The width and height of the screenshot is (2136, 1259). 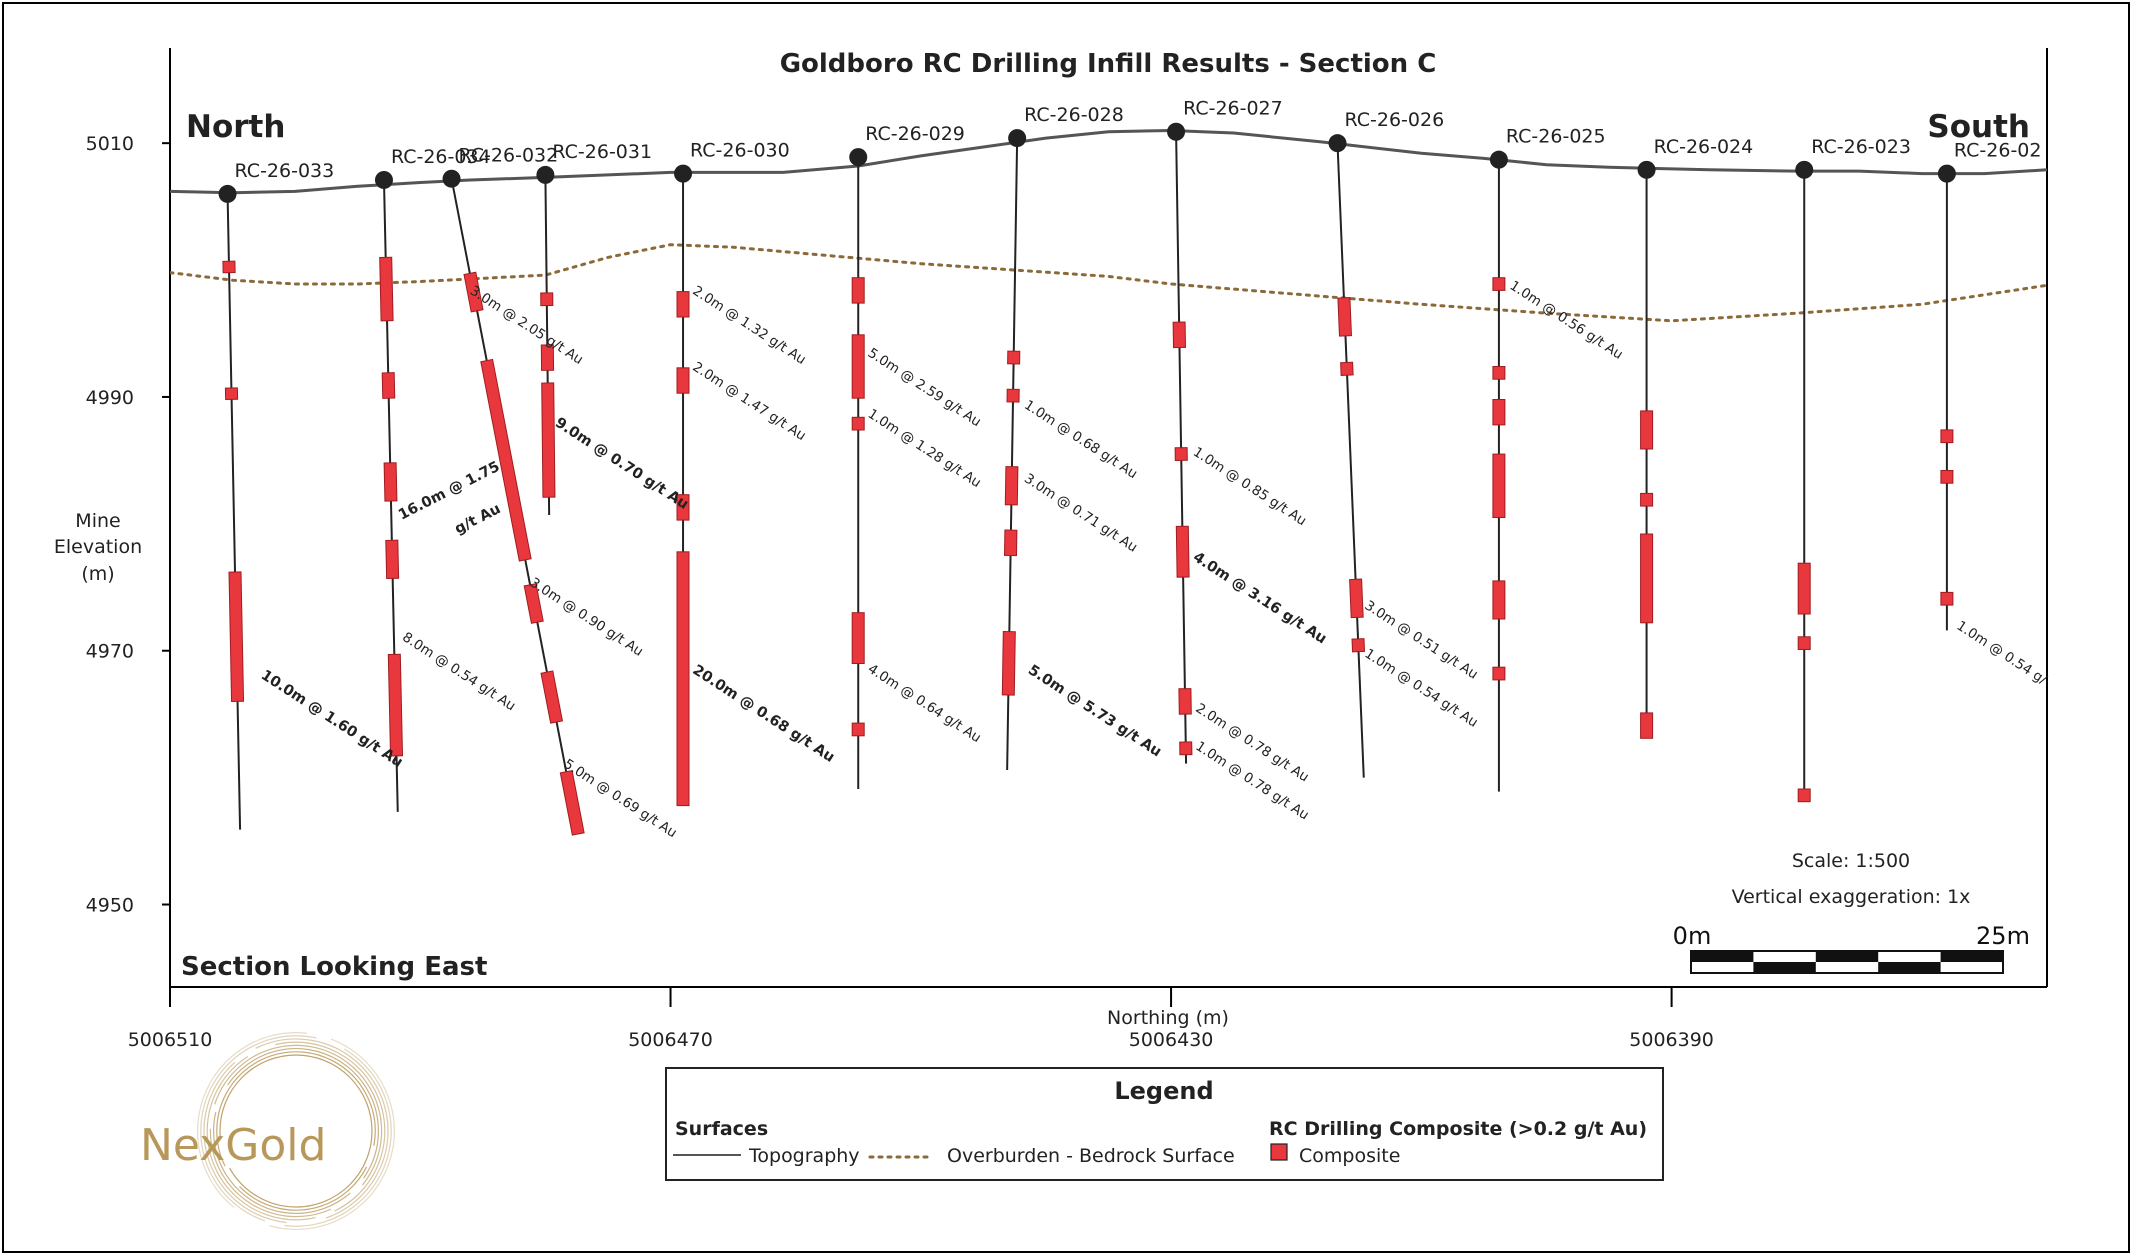 I want to click on x-axis-ticks: 5006510 5006470 5006430 5006390, so click(x=921, y=1019).